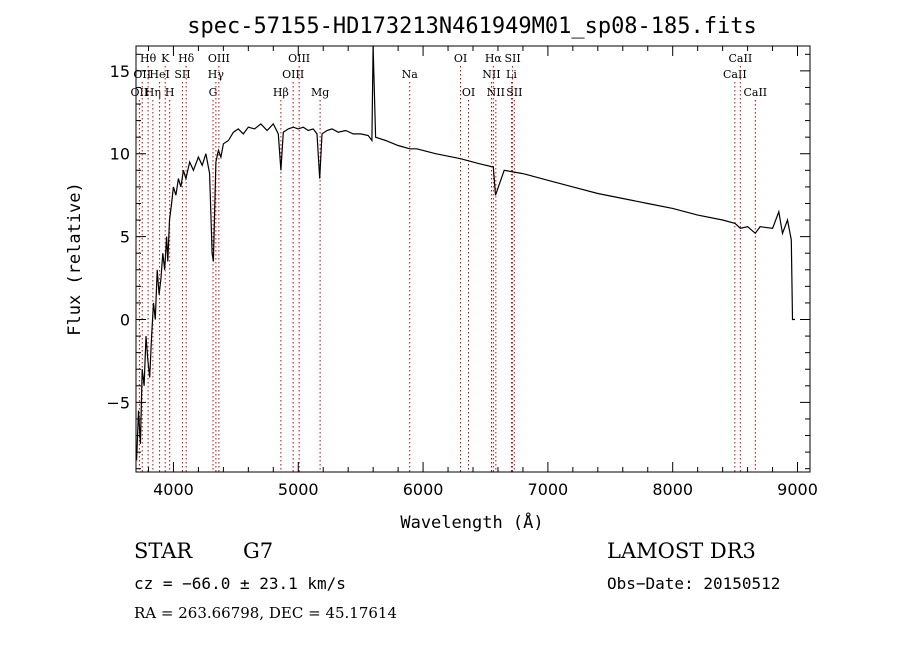 The width and height of the screenshot is (900, 649). Describe the element at coordinates (159, 74) in the screenshot. I see `line-marker-label: HeI` at that location.